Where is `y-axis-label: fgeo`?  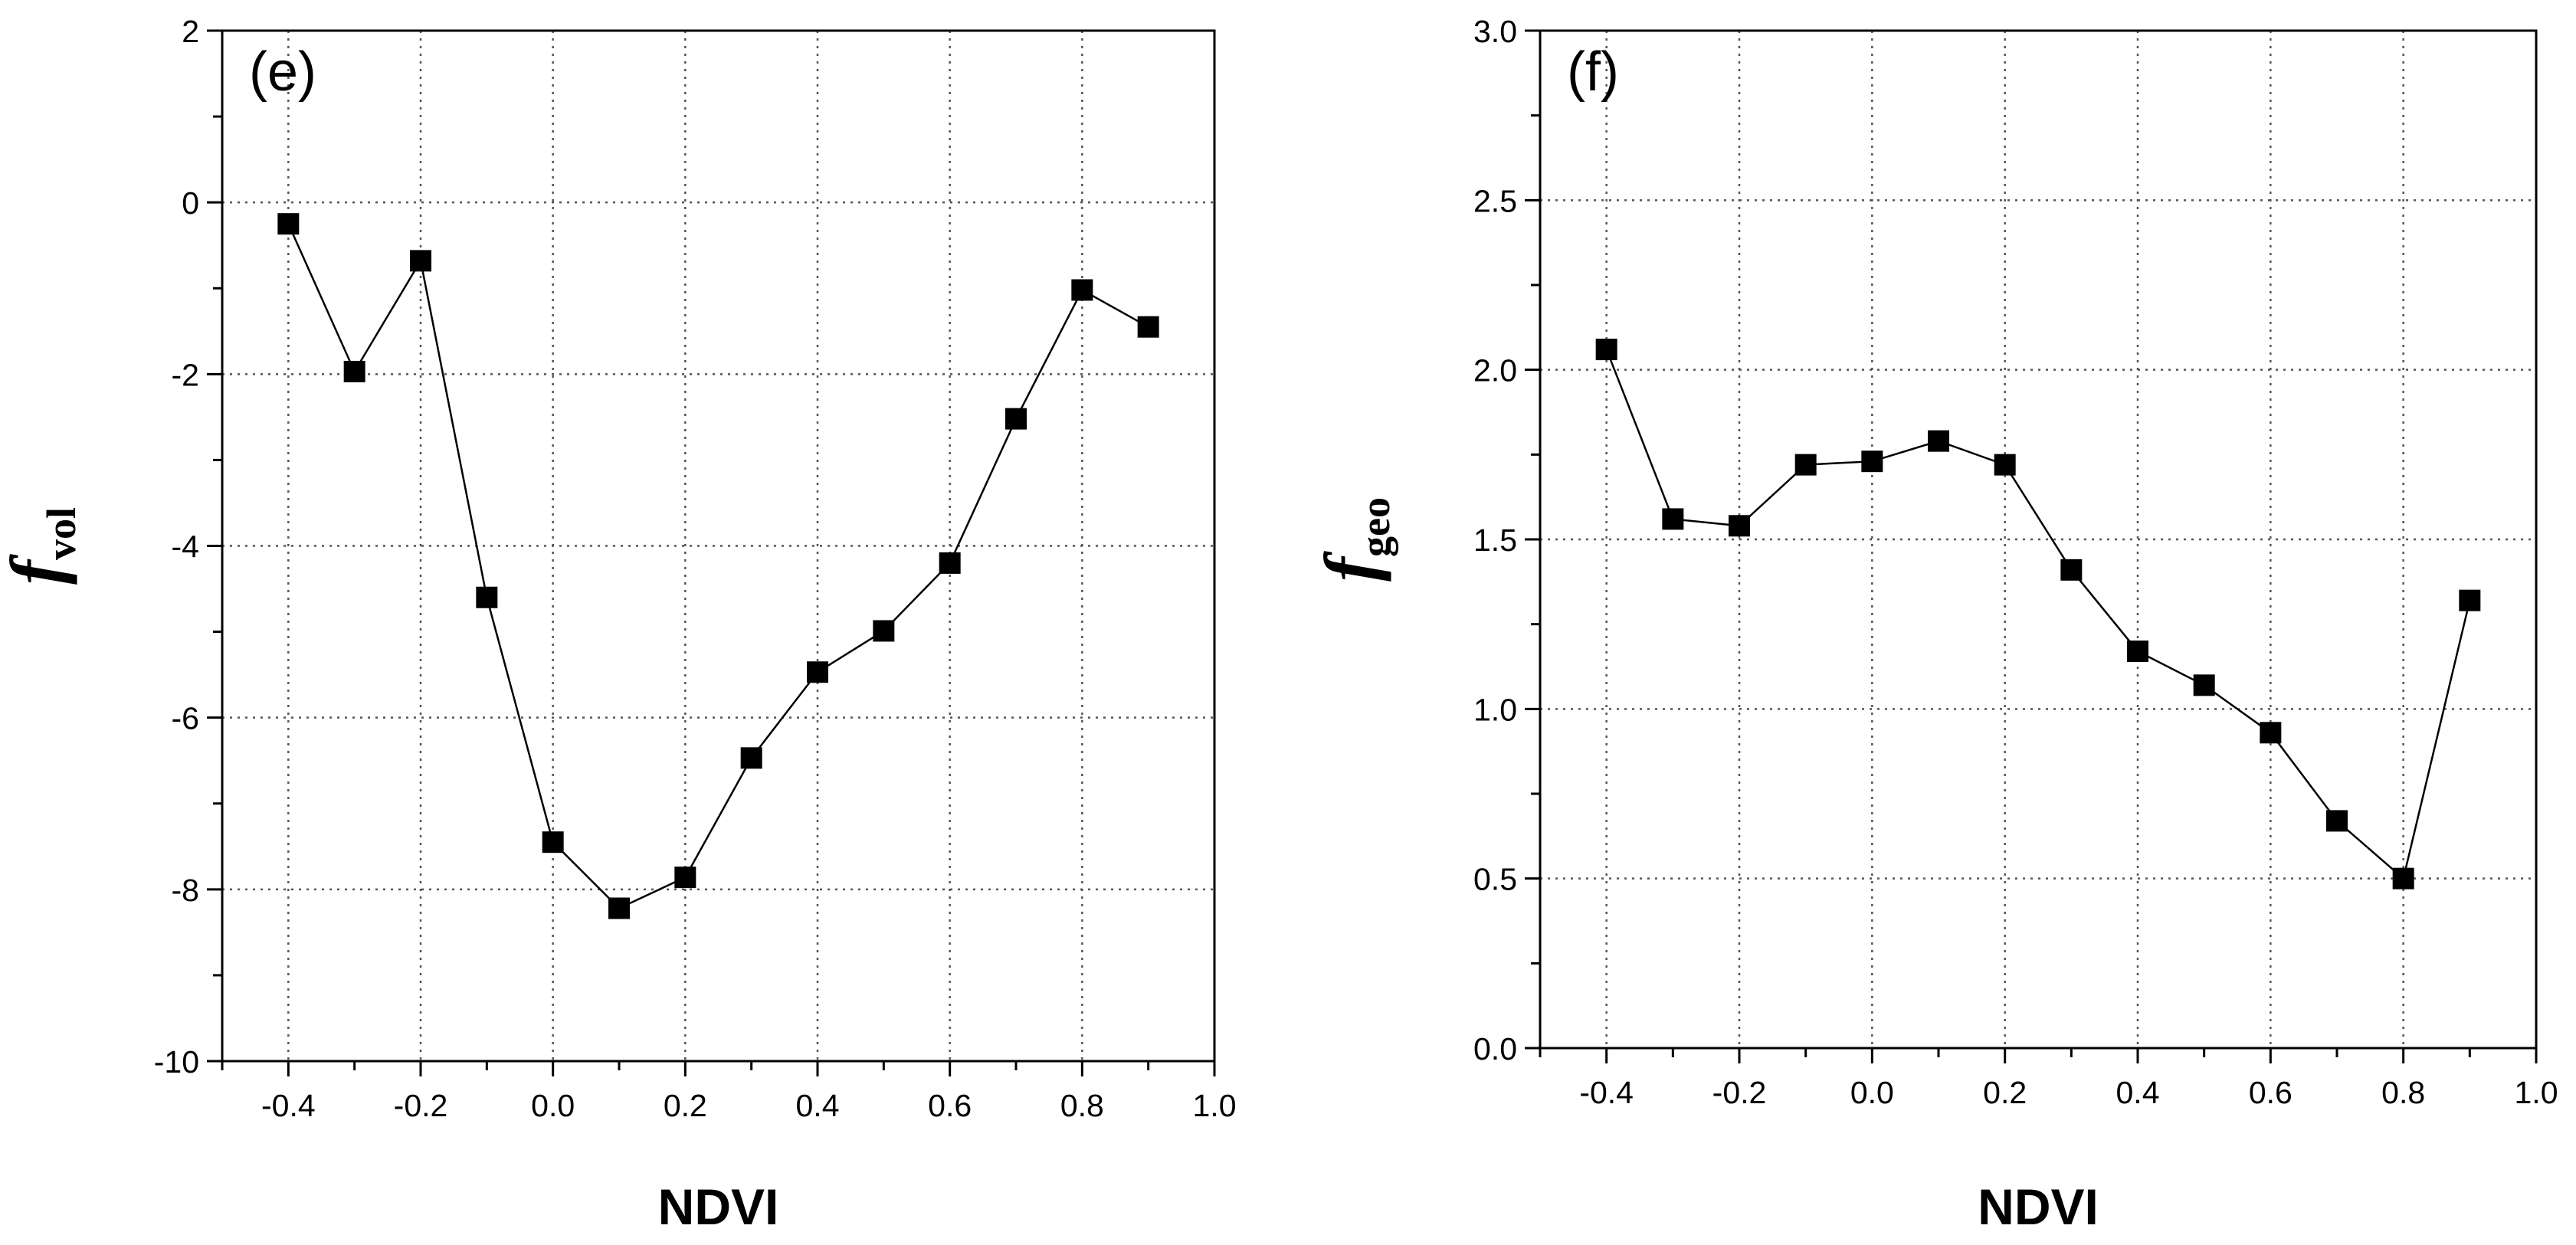 y-axis-label: fgeo is located at coordinates (1354, 539).